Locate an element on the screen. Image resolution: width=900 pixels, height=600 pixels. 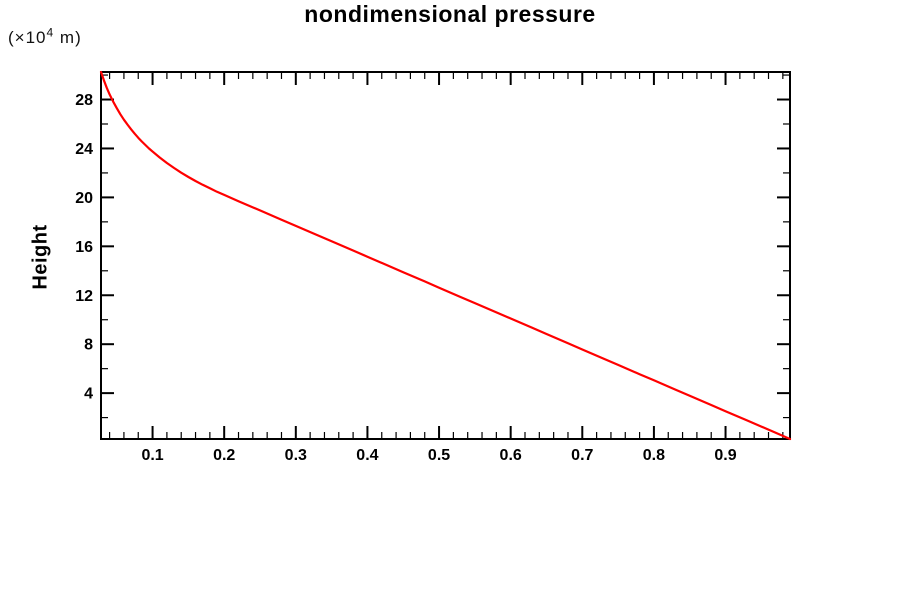
y-axis-units-label: (×104 m) is located at coordinates (45, 36).